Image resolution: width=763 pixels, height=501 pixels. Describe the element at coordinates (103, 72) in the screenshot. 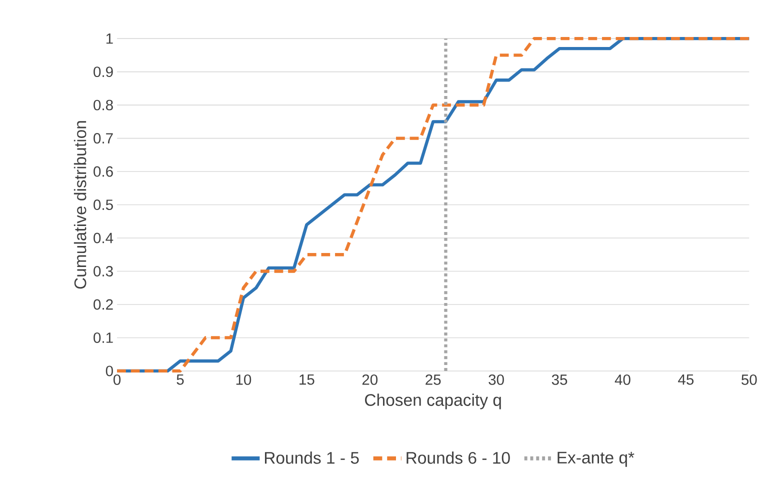

I see `y-tick-label: 0.9` at that location.